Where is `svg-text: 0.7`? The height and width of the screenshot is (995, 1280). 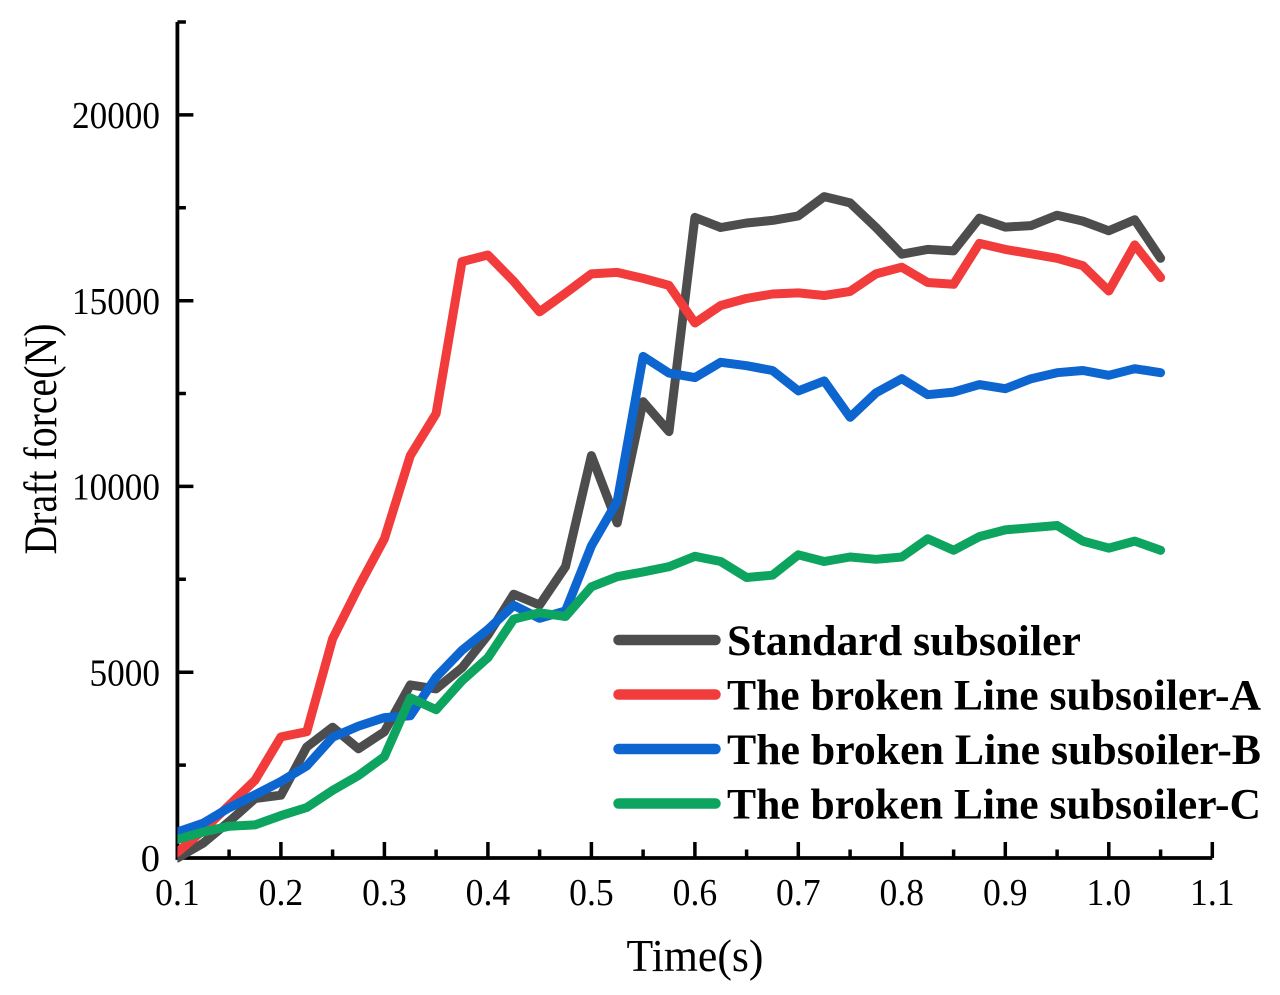
svg-text: 0.7 is located at coordinates (798, 893).